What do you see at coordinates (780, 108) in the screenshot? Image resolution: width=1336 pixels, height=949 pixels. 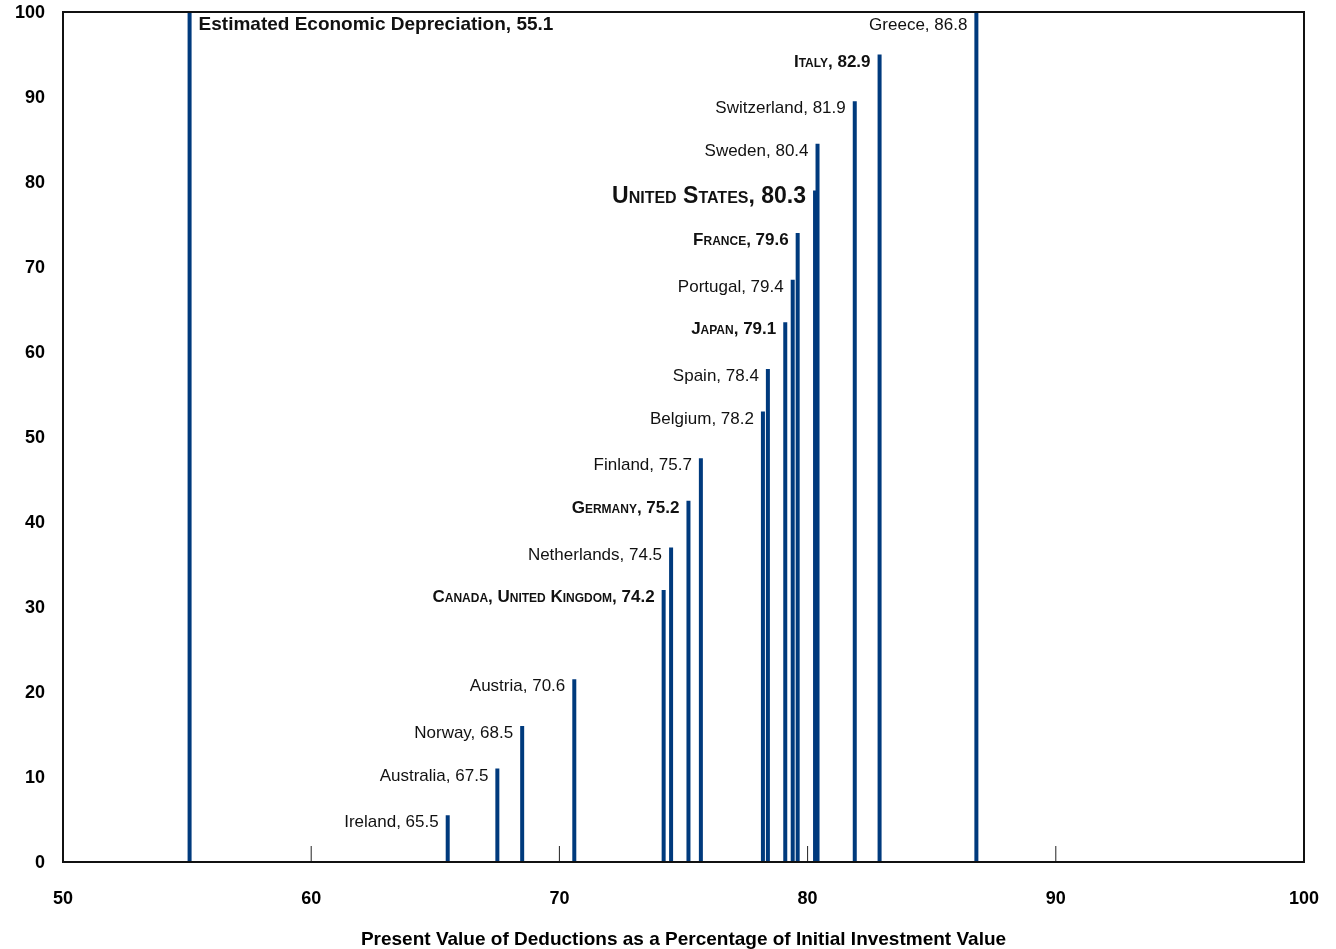 I see `annotation: Switzerland, 81.9` at bounding box center [780, 108].